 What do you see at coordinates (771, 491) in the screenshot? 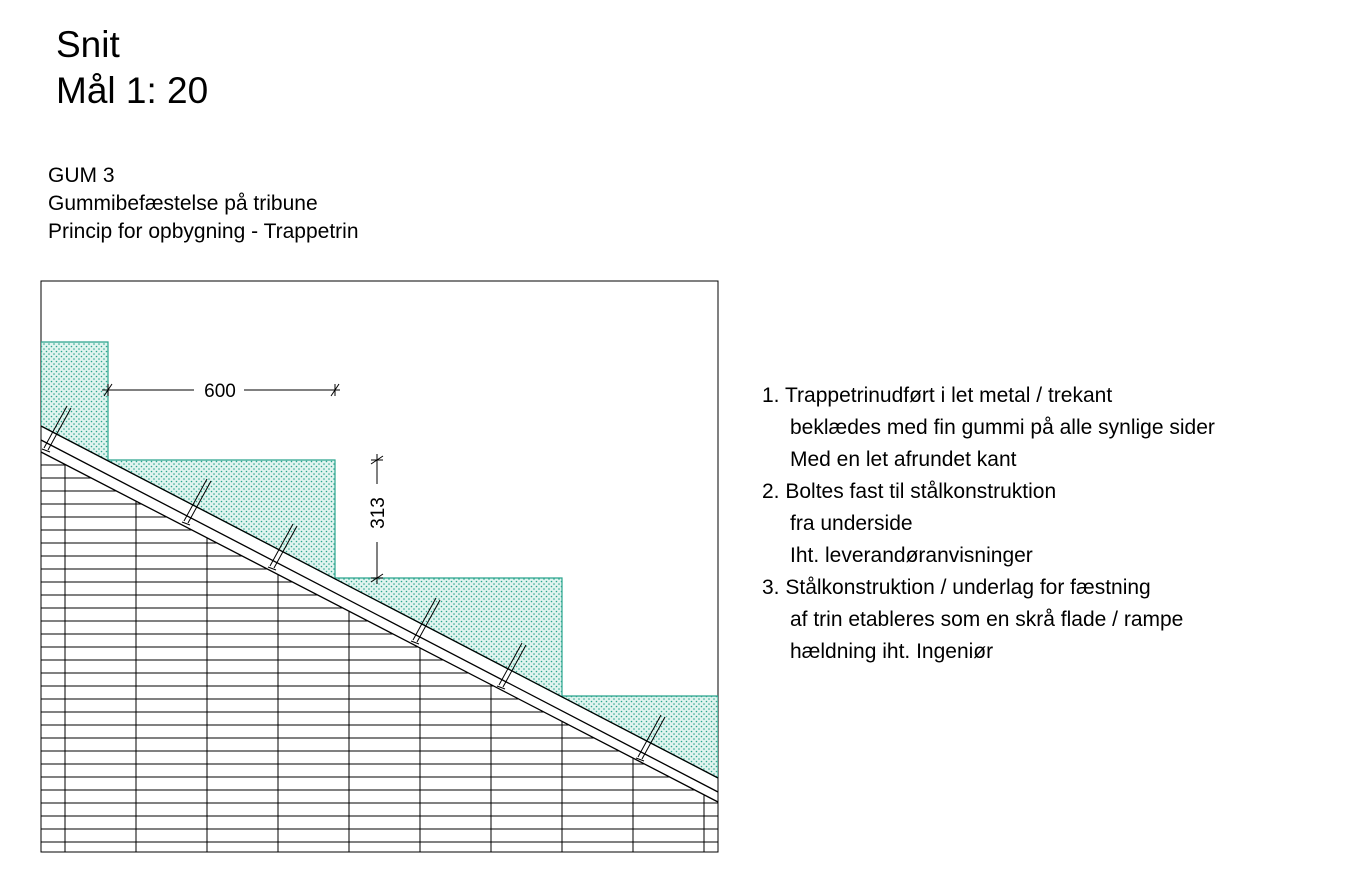
I see `note-number: 2.` at bounding box center [771, 491].